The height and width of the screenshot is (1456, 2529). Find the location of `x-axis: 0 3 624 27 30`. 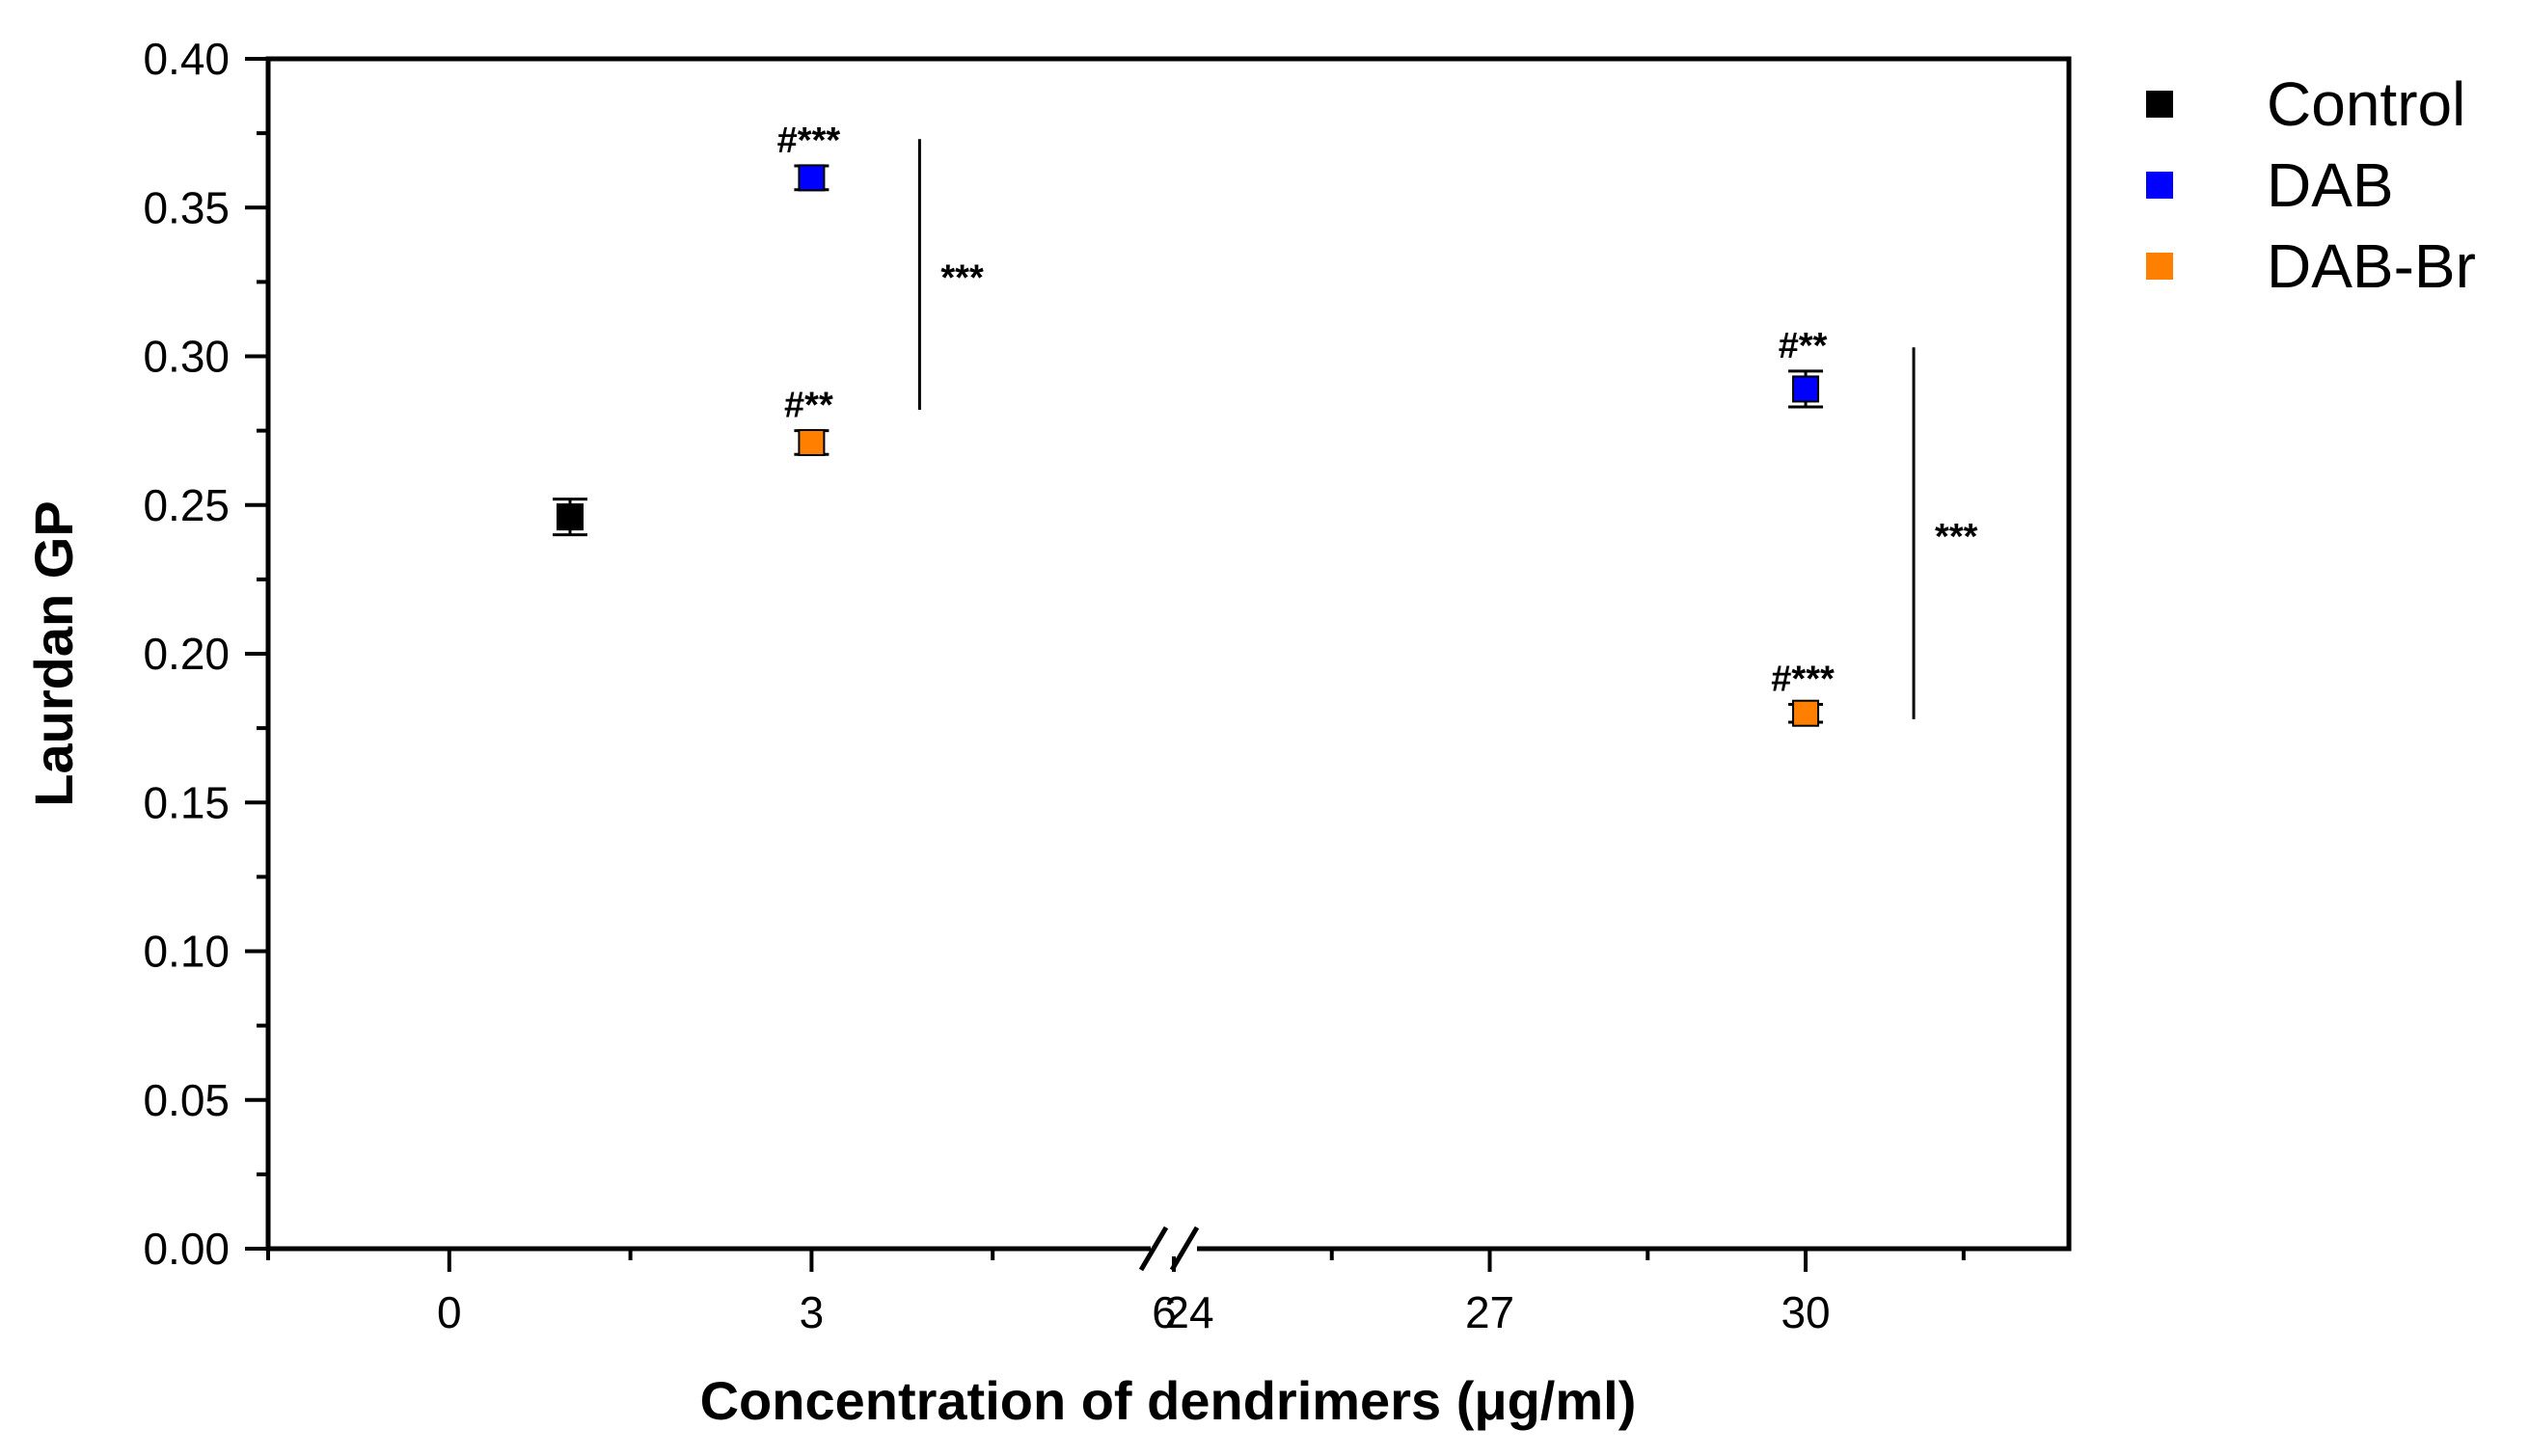

x-axis: 0 3 624 27 30 is located at coordinates (1116, 1293).